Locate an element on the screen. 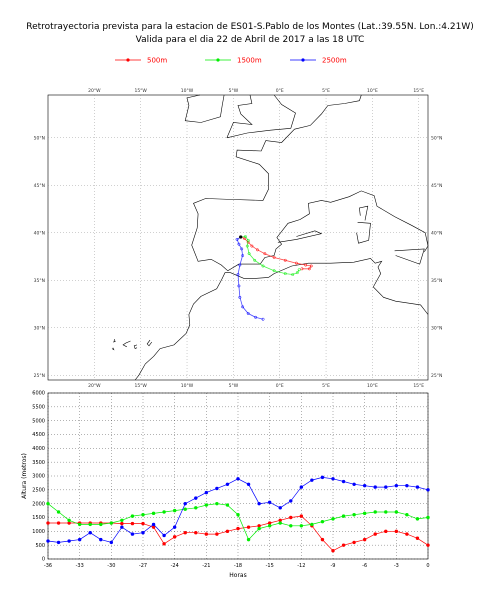 This screenshot has height=595, width=500. map-lon-tick-top: 10°W is located at coordinates (187, 91).